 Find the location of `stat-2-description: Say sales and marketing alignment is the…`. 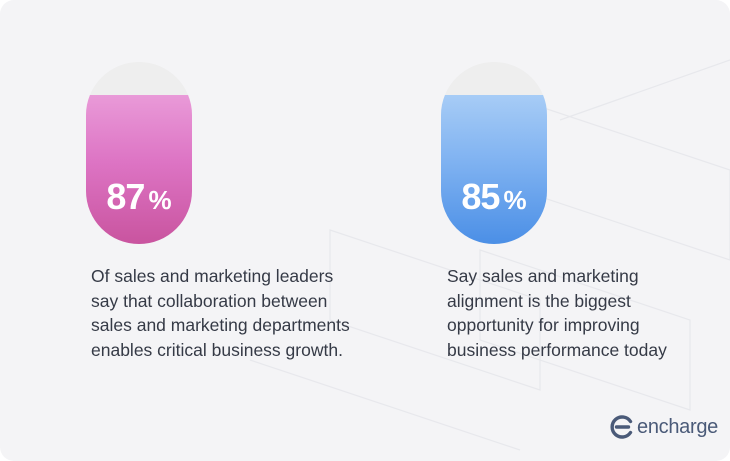

stat-2-description: Say sales and marketing alignment is the… is located at coordinates (557, 313).